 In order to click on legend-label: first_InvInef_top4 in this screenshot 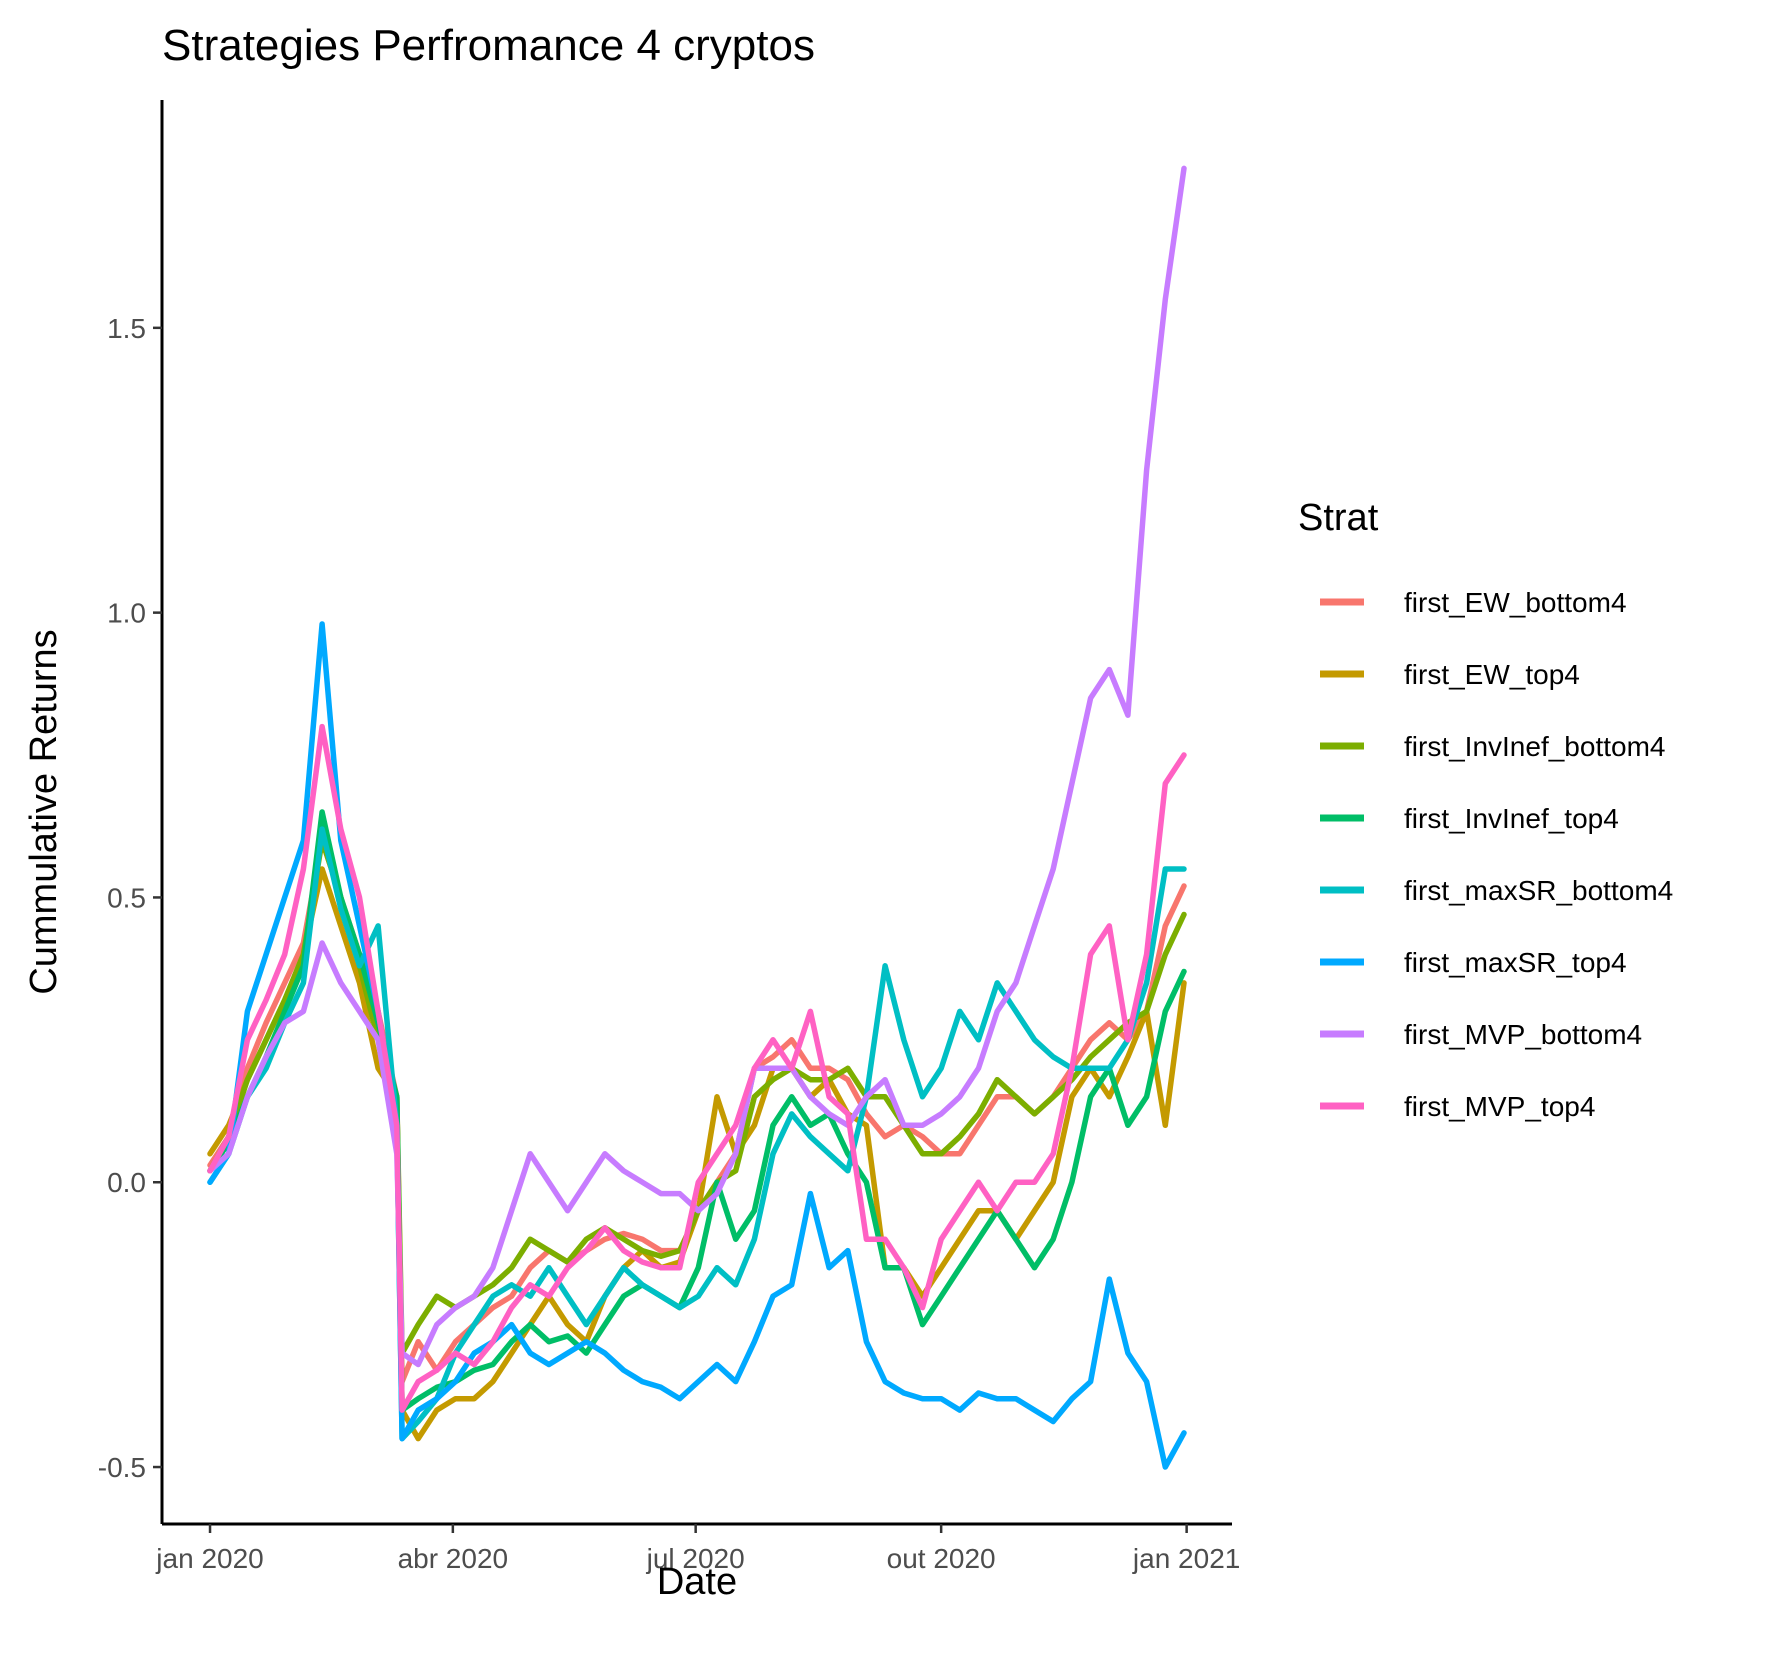, I will do `click(1511, 818)`.